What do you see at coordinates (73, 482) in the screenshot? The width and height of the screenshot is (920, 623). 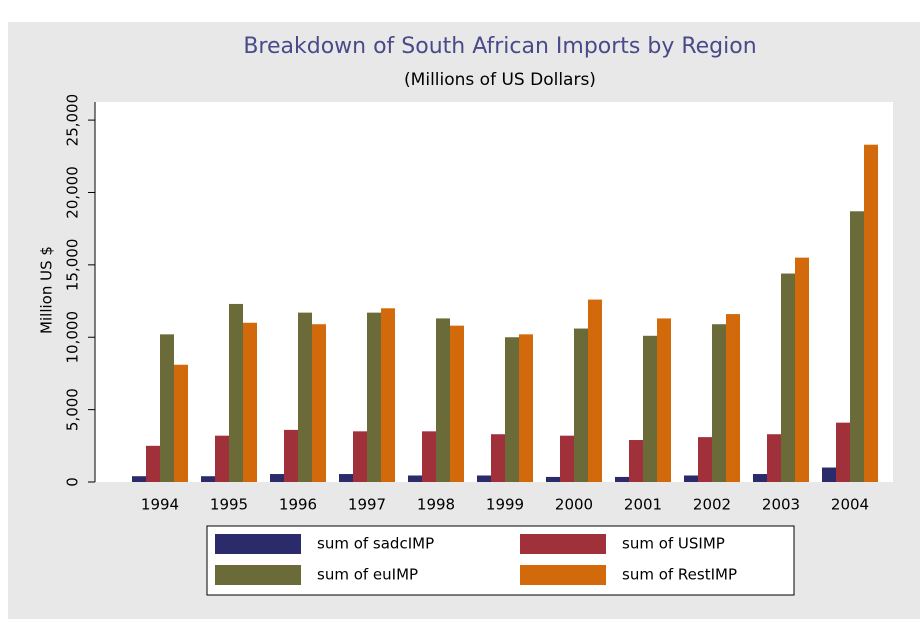 I see `y-tick-label: 0` at bounding box center [73, 482].